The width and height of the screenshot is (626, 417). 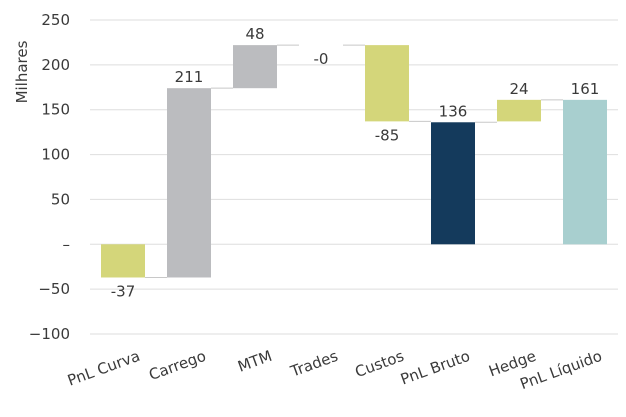 I want to click on category-label: PnL Curva, so click(x=103, y=368).